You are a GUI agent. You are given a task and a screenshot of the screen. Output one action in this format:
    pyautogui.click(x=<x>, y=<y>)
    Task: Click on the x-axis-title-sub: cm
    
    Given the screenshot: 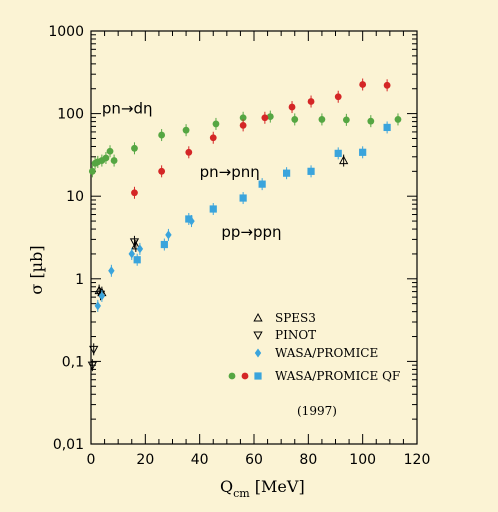 What is the action you would take?
    pyautogui.click(x=241, y=493)
    